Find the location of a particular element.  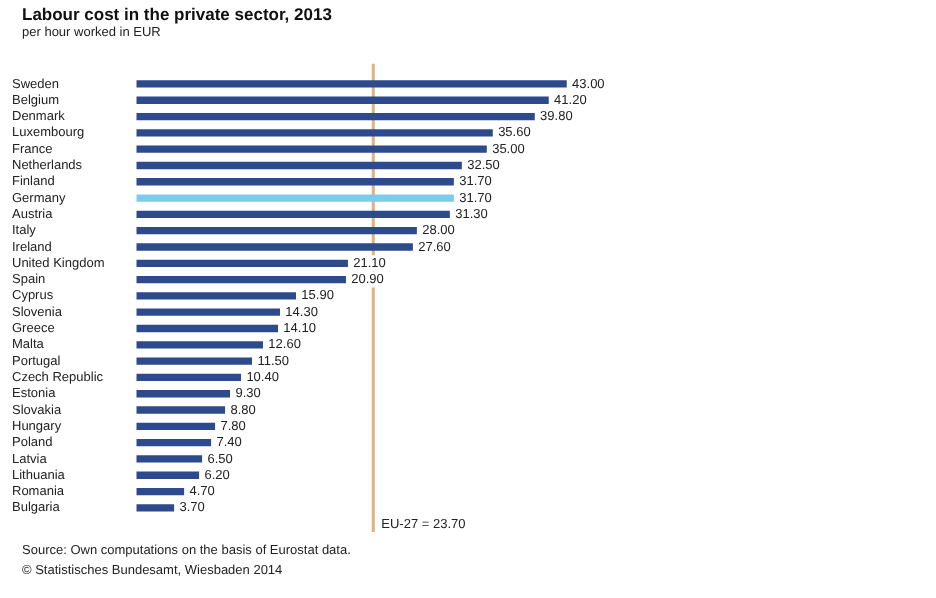

chart-title: Labour cost in the private sector, 2013 is located at coordinates (177, 14).